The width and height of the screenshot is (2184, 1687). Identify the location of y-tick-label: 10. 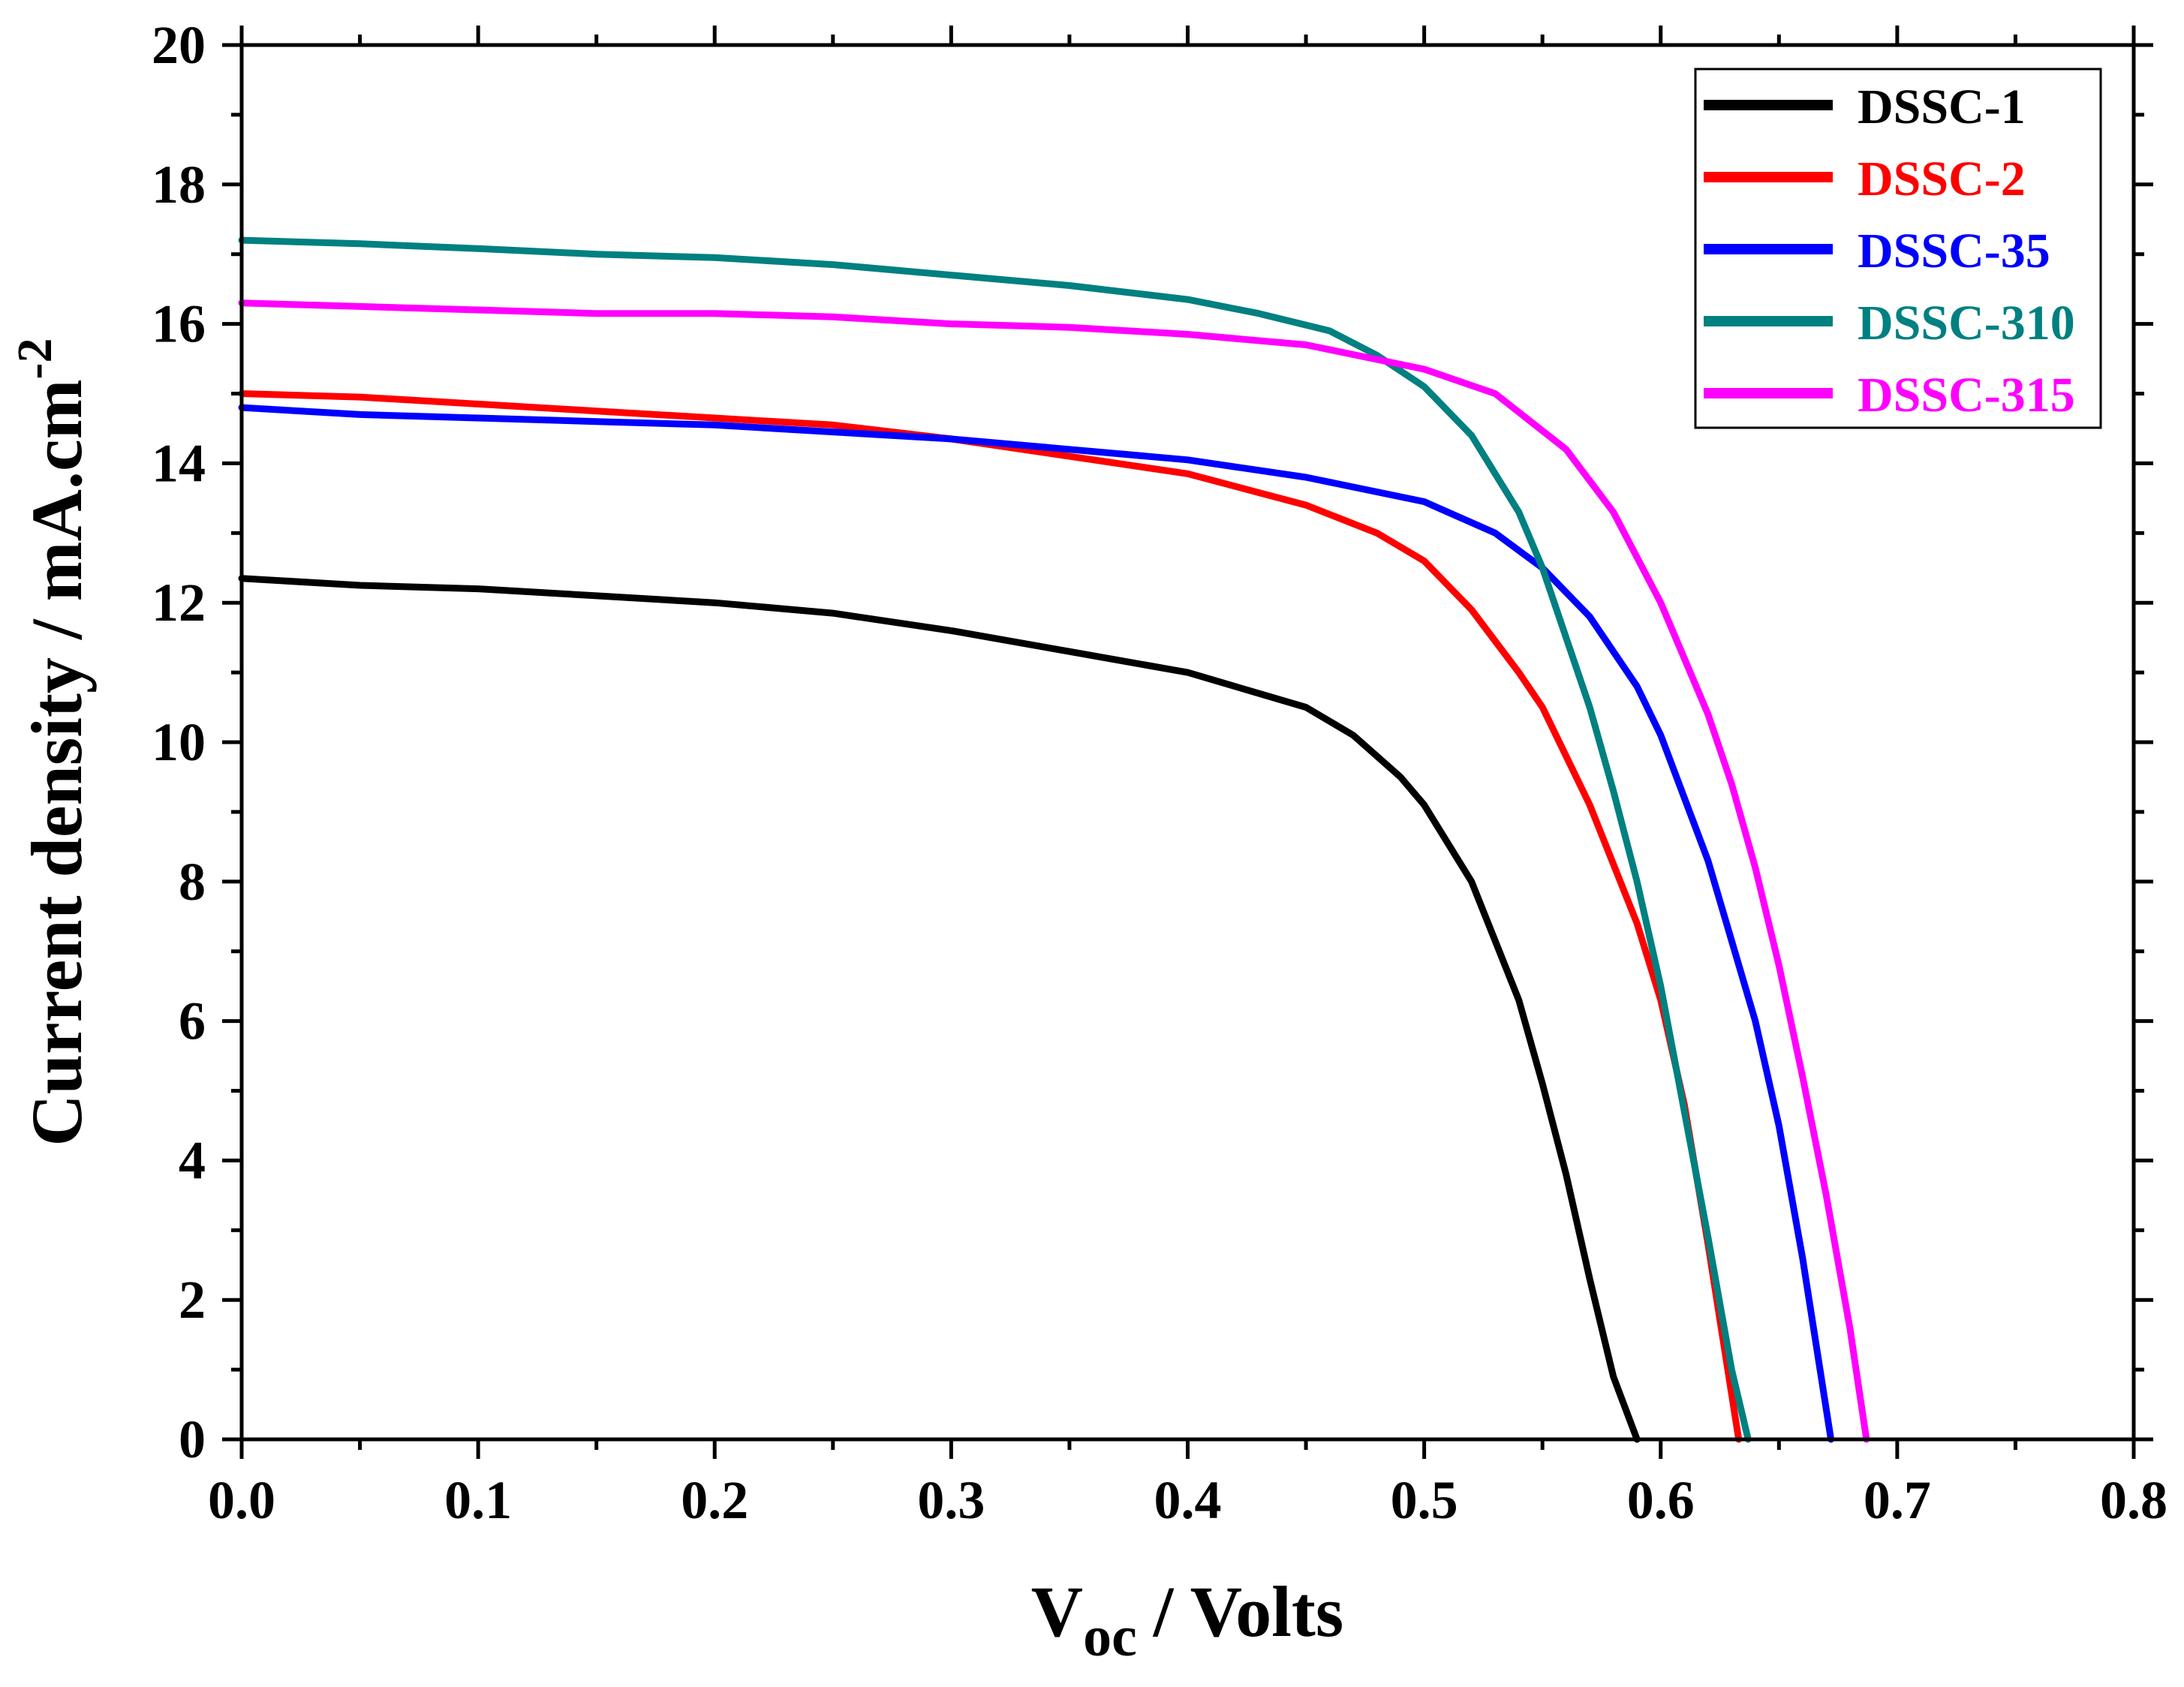
(179, 742).